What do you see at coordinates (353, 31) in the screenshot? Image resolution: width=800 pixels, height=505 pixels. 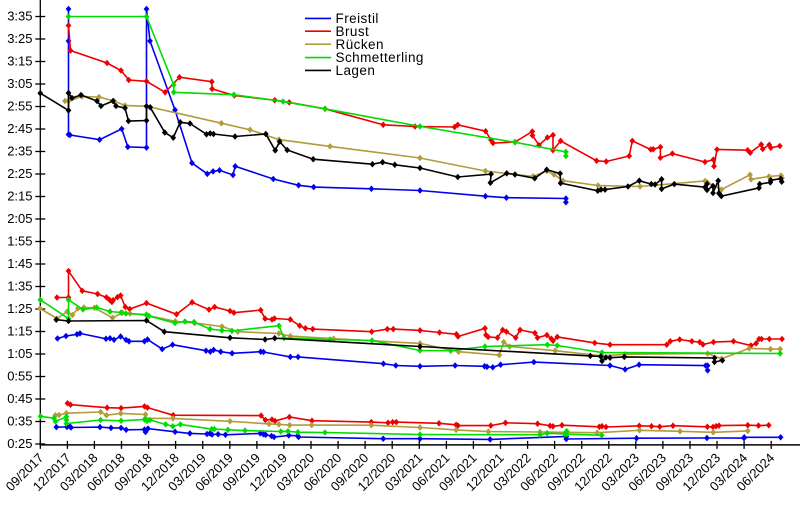 I see `svg-text: Brust` at bounding box center [353, 31].